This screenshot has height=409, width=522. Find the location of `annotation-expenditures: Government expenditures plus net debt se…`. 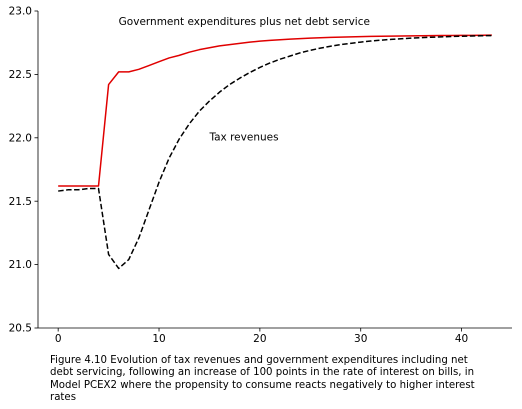

annotation-expenditures: Government expenditures plus net debt se… is located at coordinates (244, 22).